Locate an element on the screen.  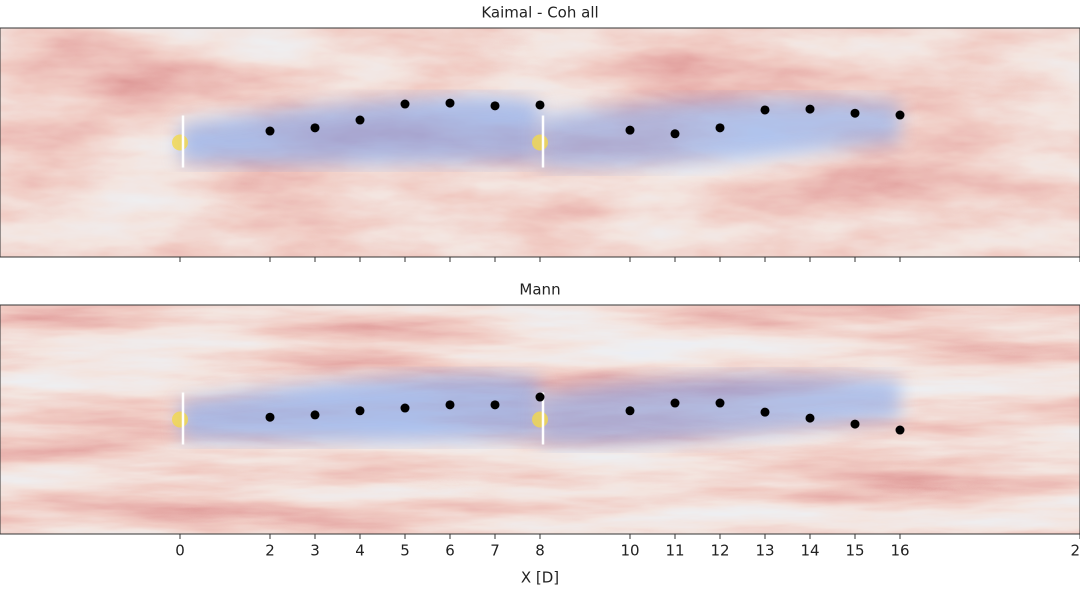
x-tick-label: 0 is located at coordinates (180, 551).